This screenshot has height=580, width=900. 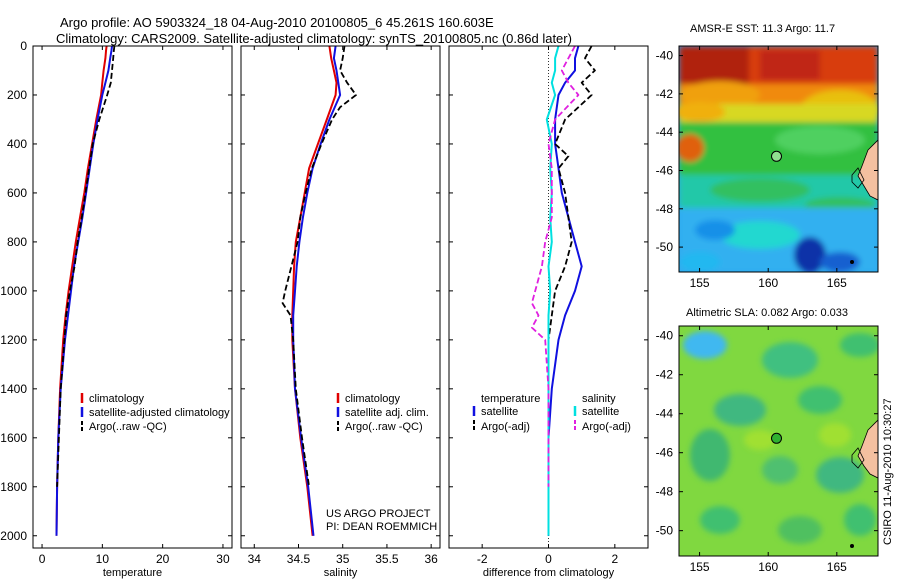 I want to click on sla-map-panel: Altimetric SLA: 0.082 Argo: 0.033, so click(x=767, y=440).